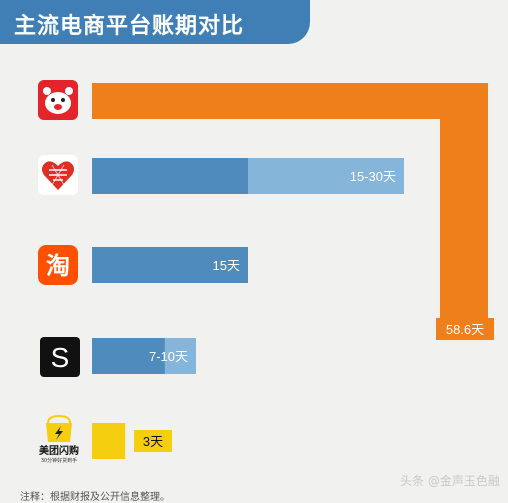  I want to click on shein-logo-icon: S, so click(60, 357).